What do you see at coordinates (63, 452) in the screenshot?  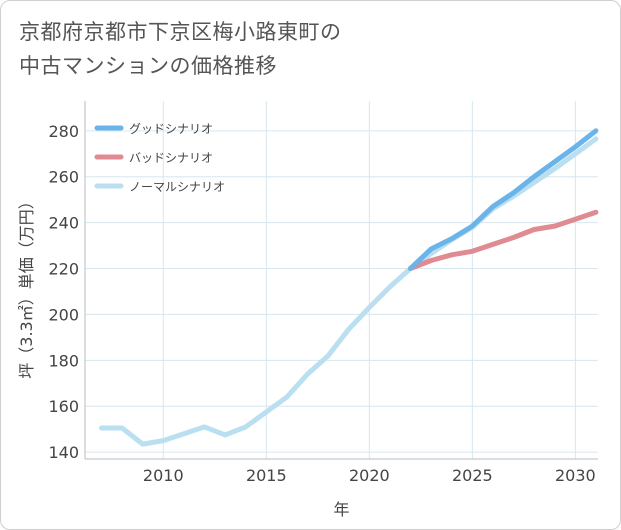 I see `y-tick-label: 140` at bounding box center [63, 452].